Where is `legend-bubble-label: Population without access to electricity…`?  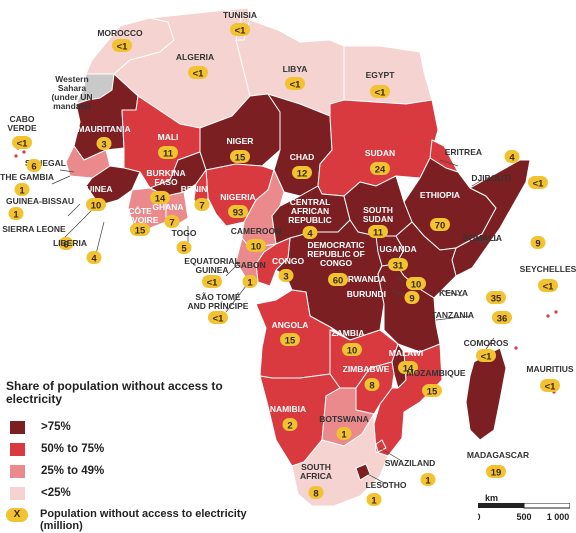 legend-bubble-label: Population without access to electricity… is located at coordinates (143, 520).